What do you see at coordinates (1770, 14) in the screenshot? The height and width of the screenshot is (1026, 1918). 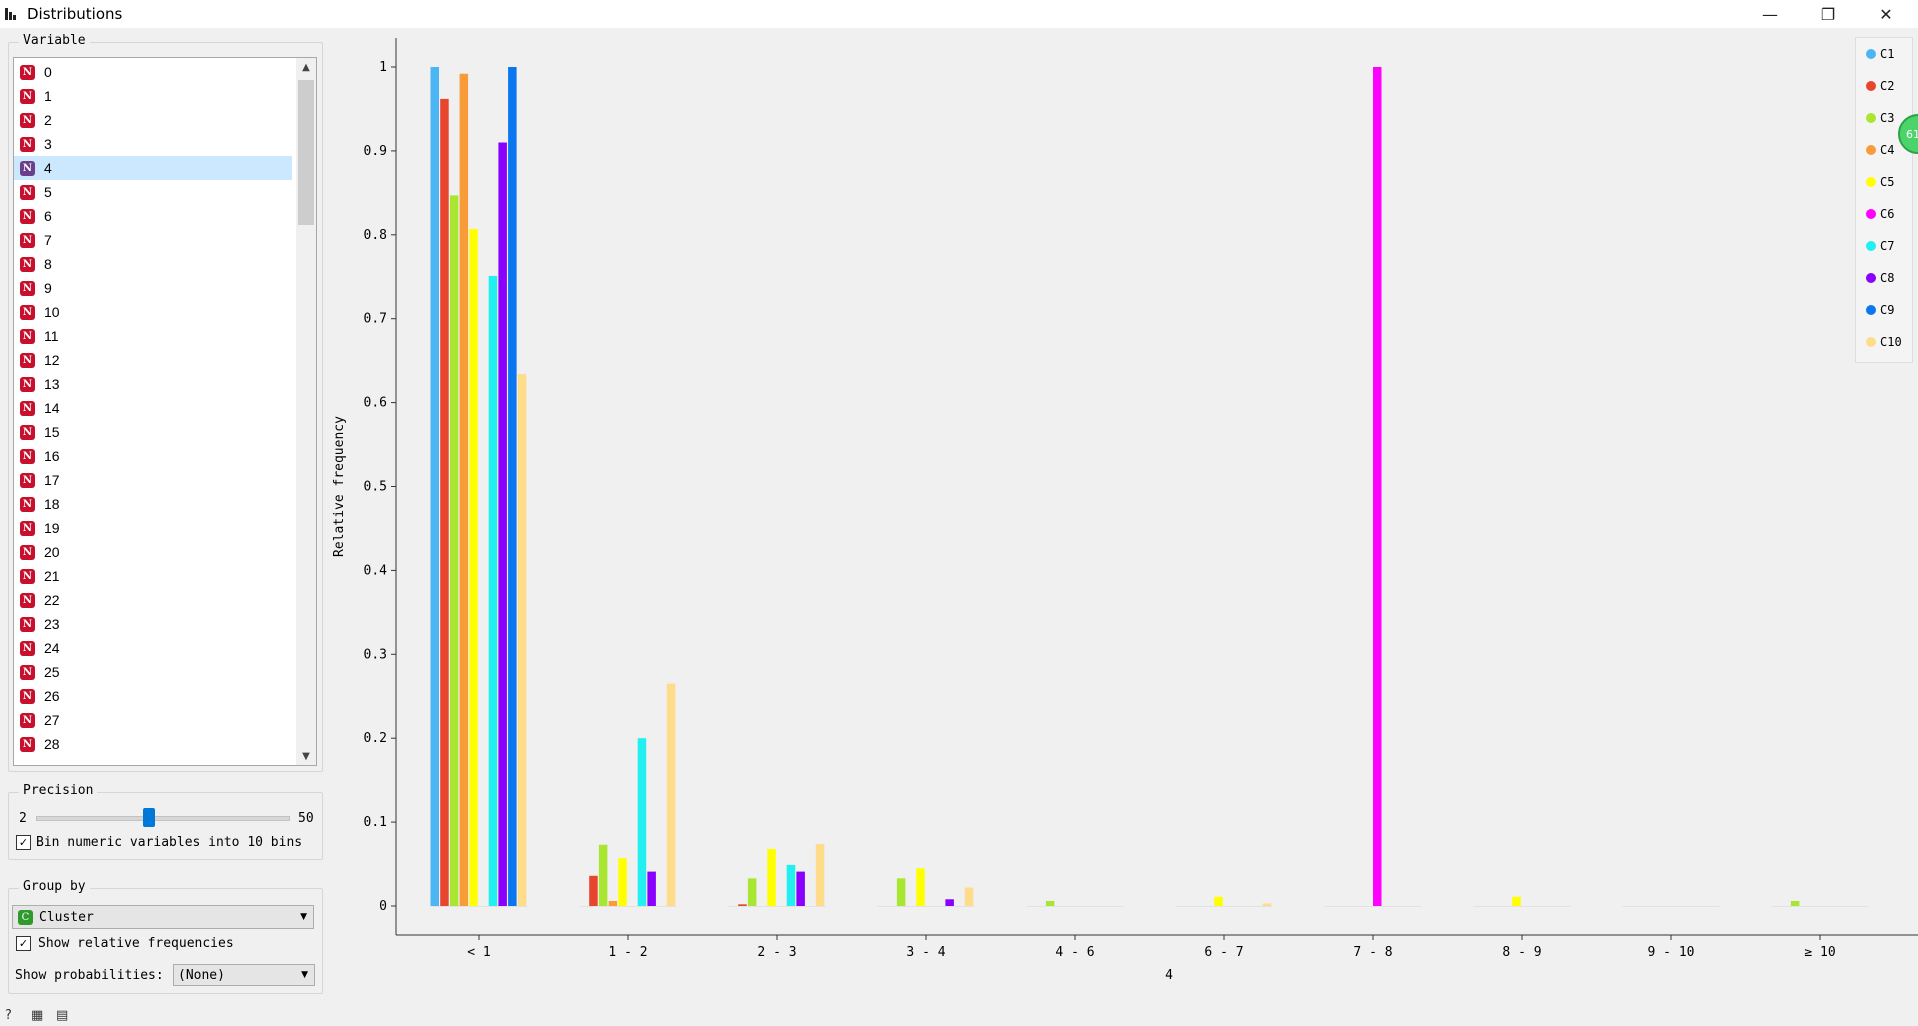 I see `minimize-icon: —` at bounding box center [1770, 14].